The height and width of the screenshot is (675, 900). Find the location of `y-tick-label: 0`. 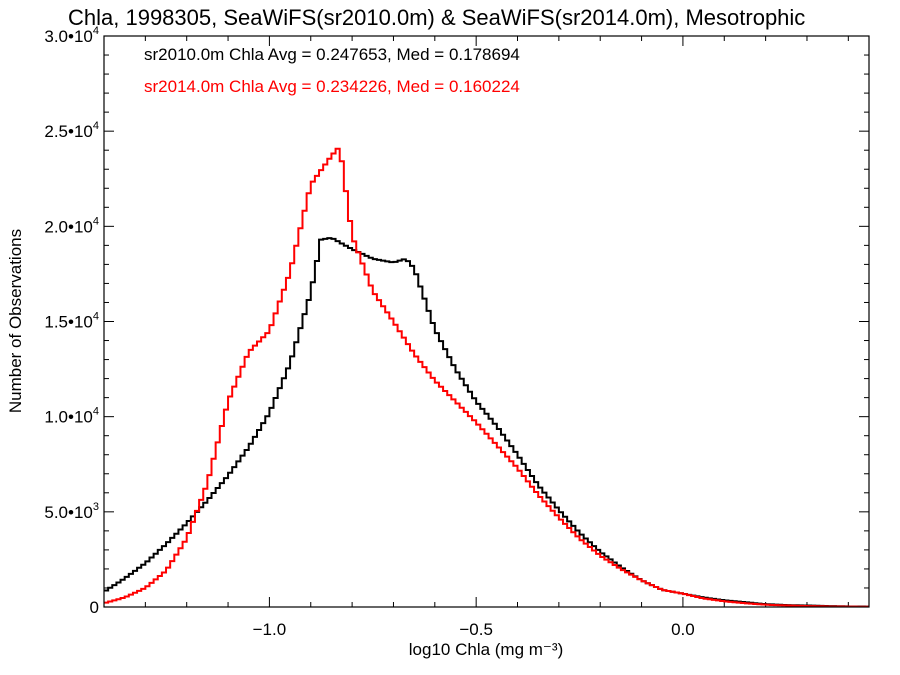

y-tick-label: 0 is located at coordinates (94, 607).